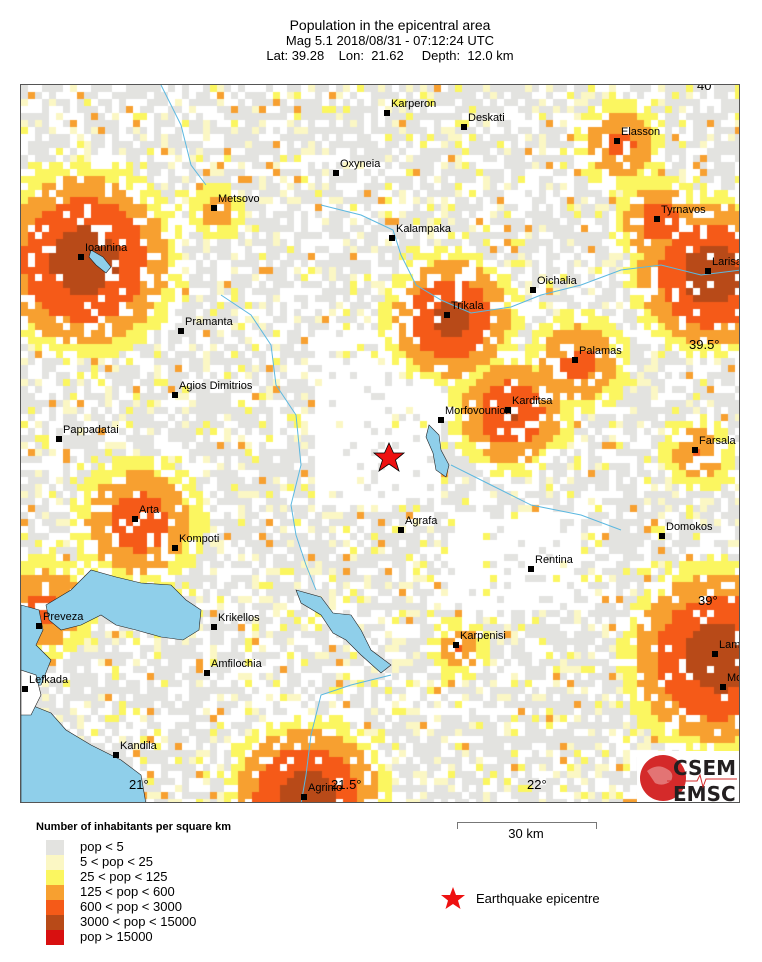 Image resolution: width=762 pixels, height=962 pixels. I want to click on globe-icon, so click(663, 778).